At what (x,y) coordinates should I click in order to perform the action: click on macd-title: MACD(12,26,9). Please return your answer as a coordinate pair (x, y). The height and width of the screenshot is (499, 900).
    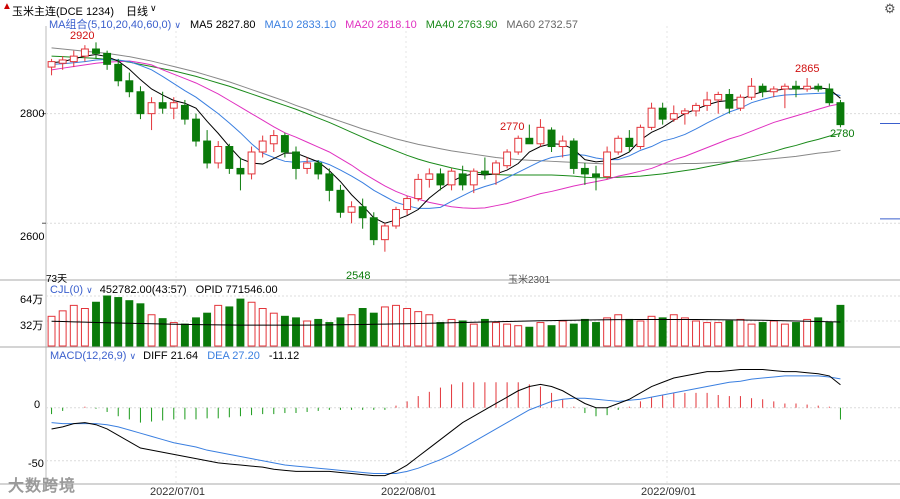
    Looking at the image, I should click on (88, 356).